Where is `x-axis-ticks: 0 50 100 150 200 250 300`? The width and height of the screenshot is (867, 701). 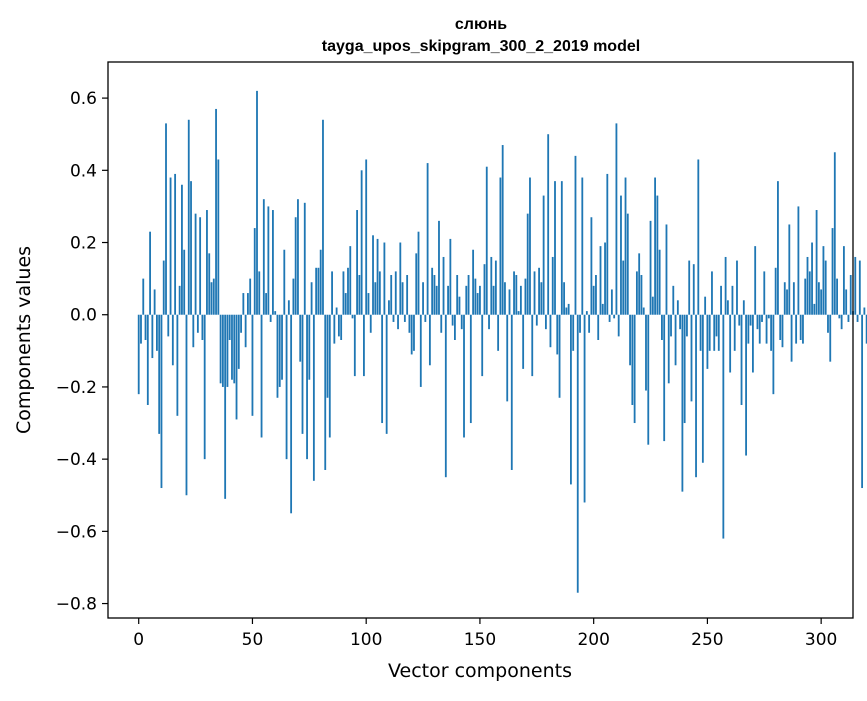
x-axis-ticks: 0 50 100 150 200 250 300 is located at coordinates (485, 634).